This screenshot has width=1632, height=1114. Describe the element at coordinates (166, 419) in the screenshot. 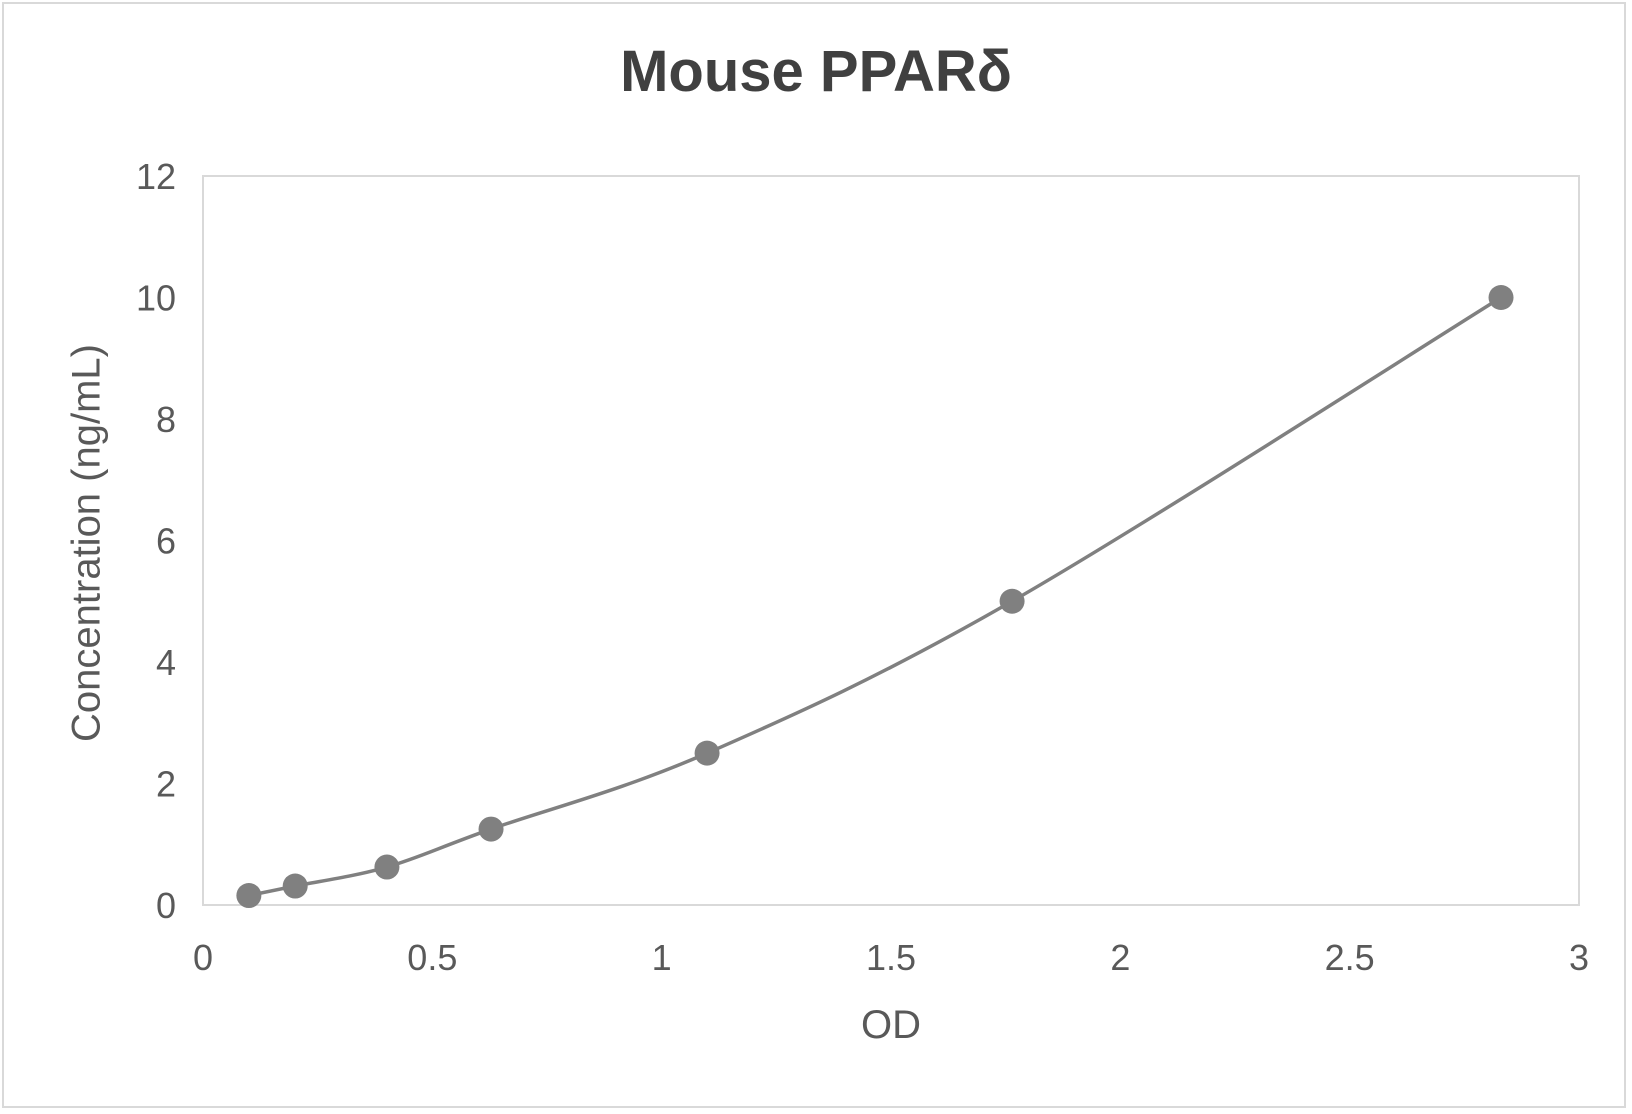

I see `y-tick-label: 8` at that location.